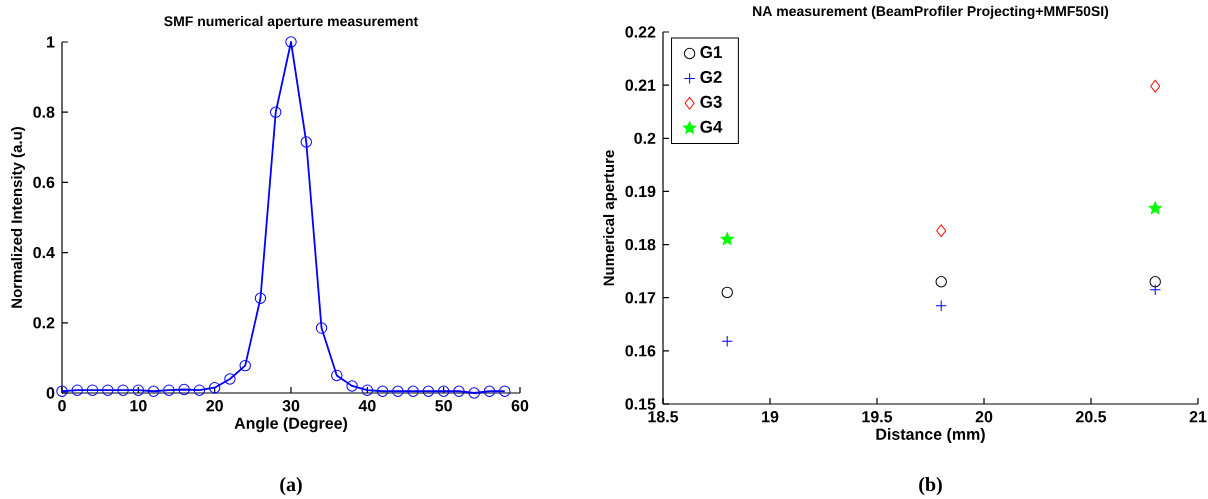 This screenshot has height=499, width=1208. Describe the element at coordinates (663, 417) in the screenshot. I see `x-tick-label: 18.5` at that location.